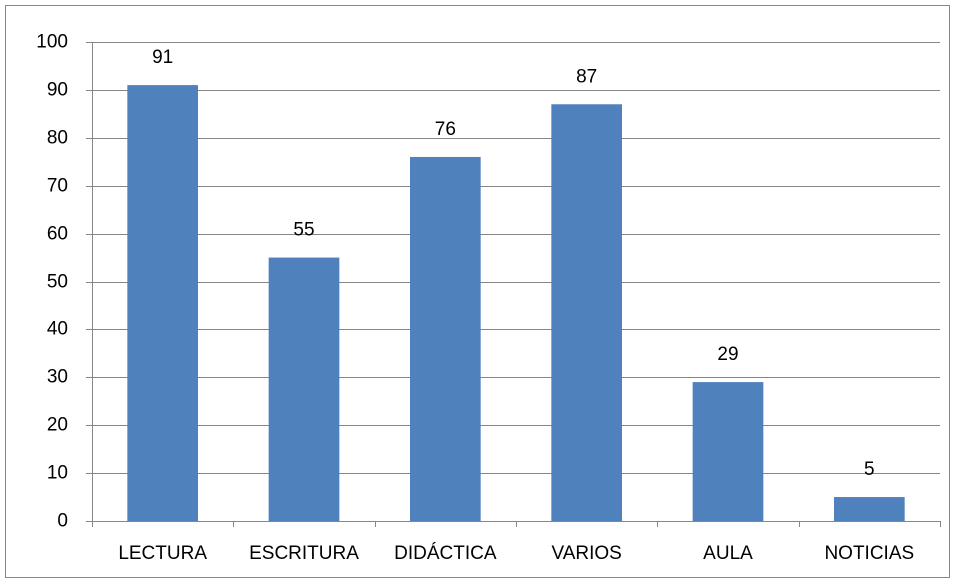 The height and width of the screenshot is (583, 956). Describe the element at coordinates (304, 553) in the screenshot. I see `x-tick-label: ESCRITURA` at that location.